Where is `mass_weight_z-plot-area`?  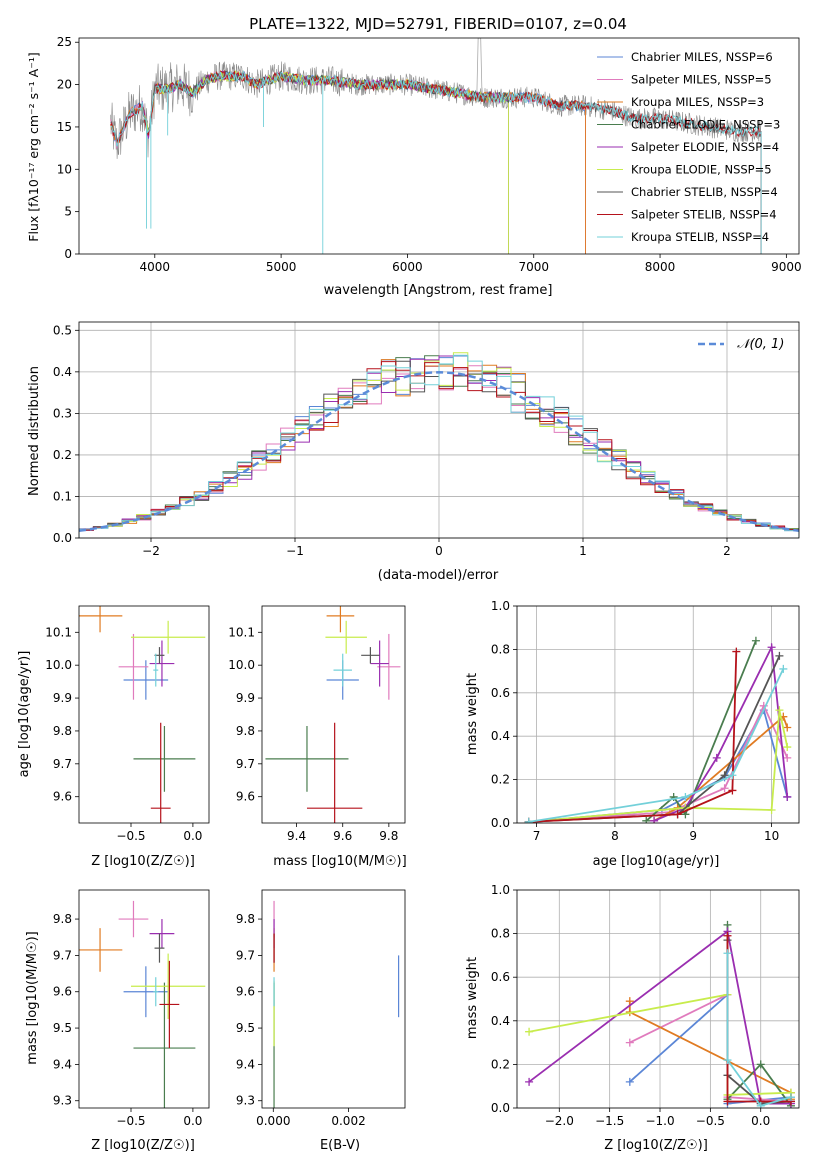 mass_weight_z-plot-area is located at coordinates (660, 1014).